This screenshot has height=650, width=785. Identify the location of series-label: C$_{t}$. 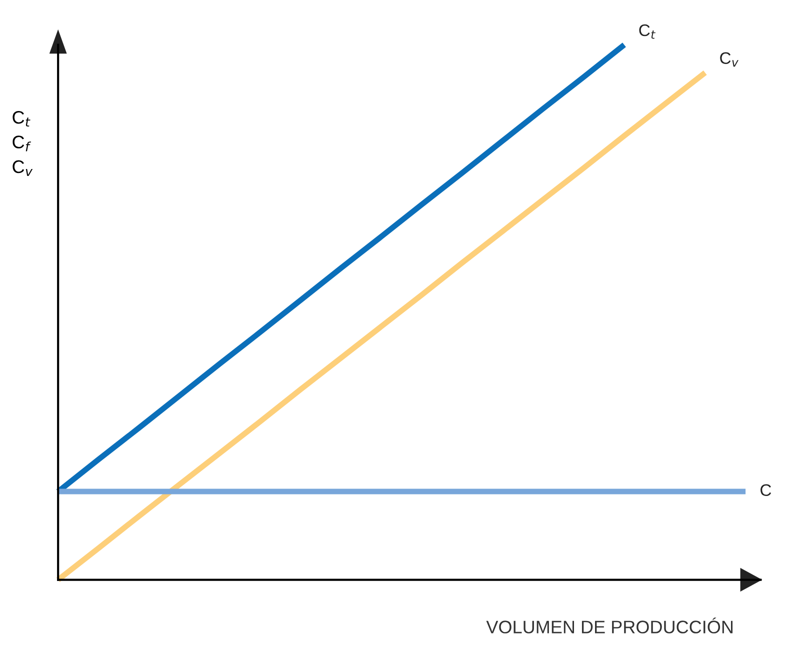
(647, 31).